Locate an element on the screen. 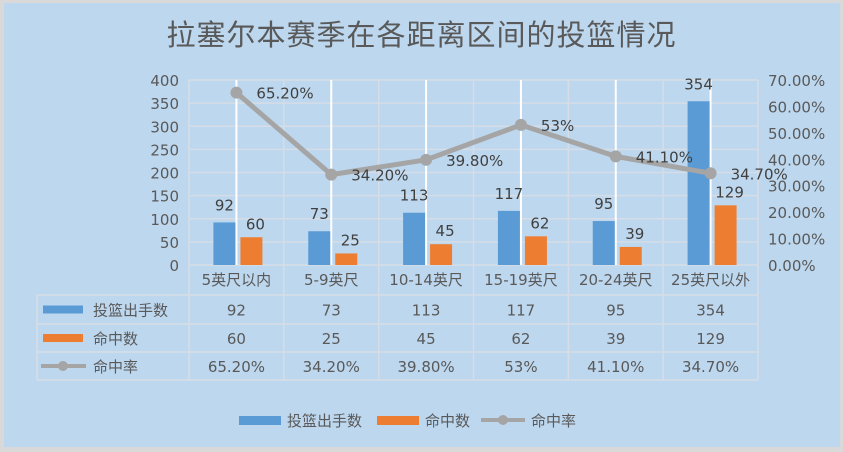  data-label-rate: 53% is located at coordinates (557, 126).